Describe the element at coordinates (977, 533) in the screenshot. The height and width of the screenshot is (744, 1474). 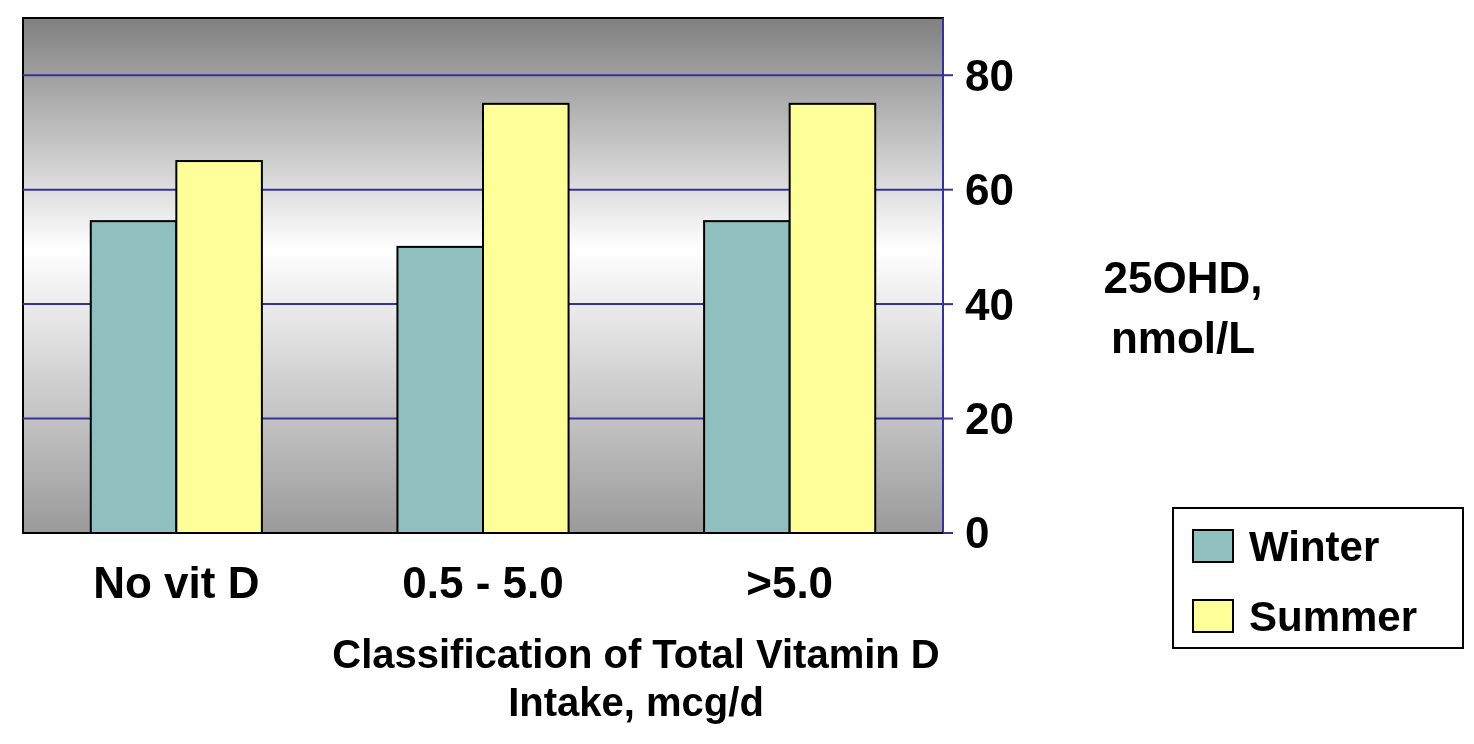
I see `y-tick-label: 0` at that location.